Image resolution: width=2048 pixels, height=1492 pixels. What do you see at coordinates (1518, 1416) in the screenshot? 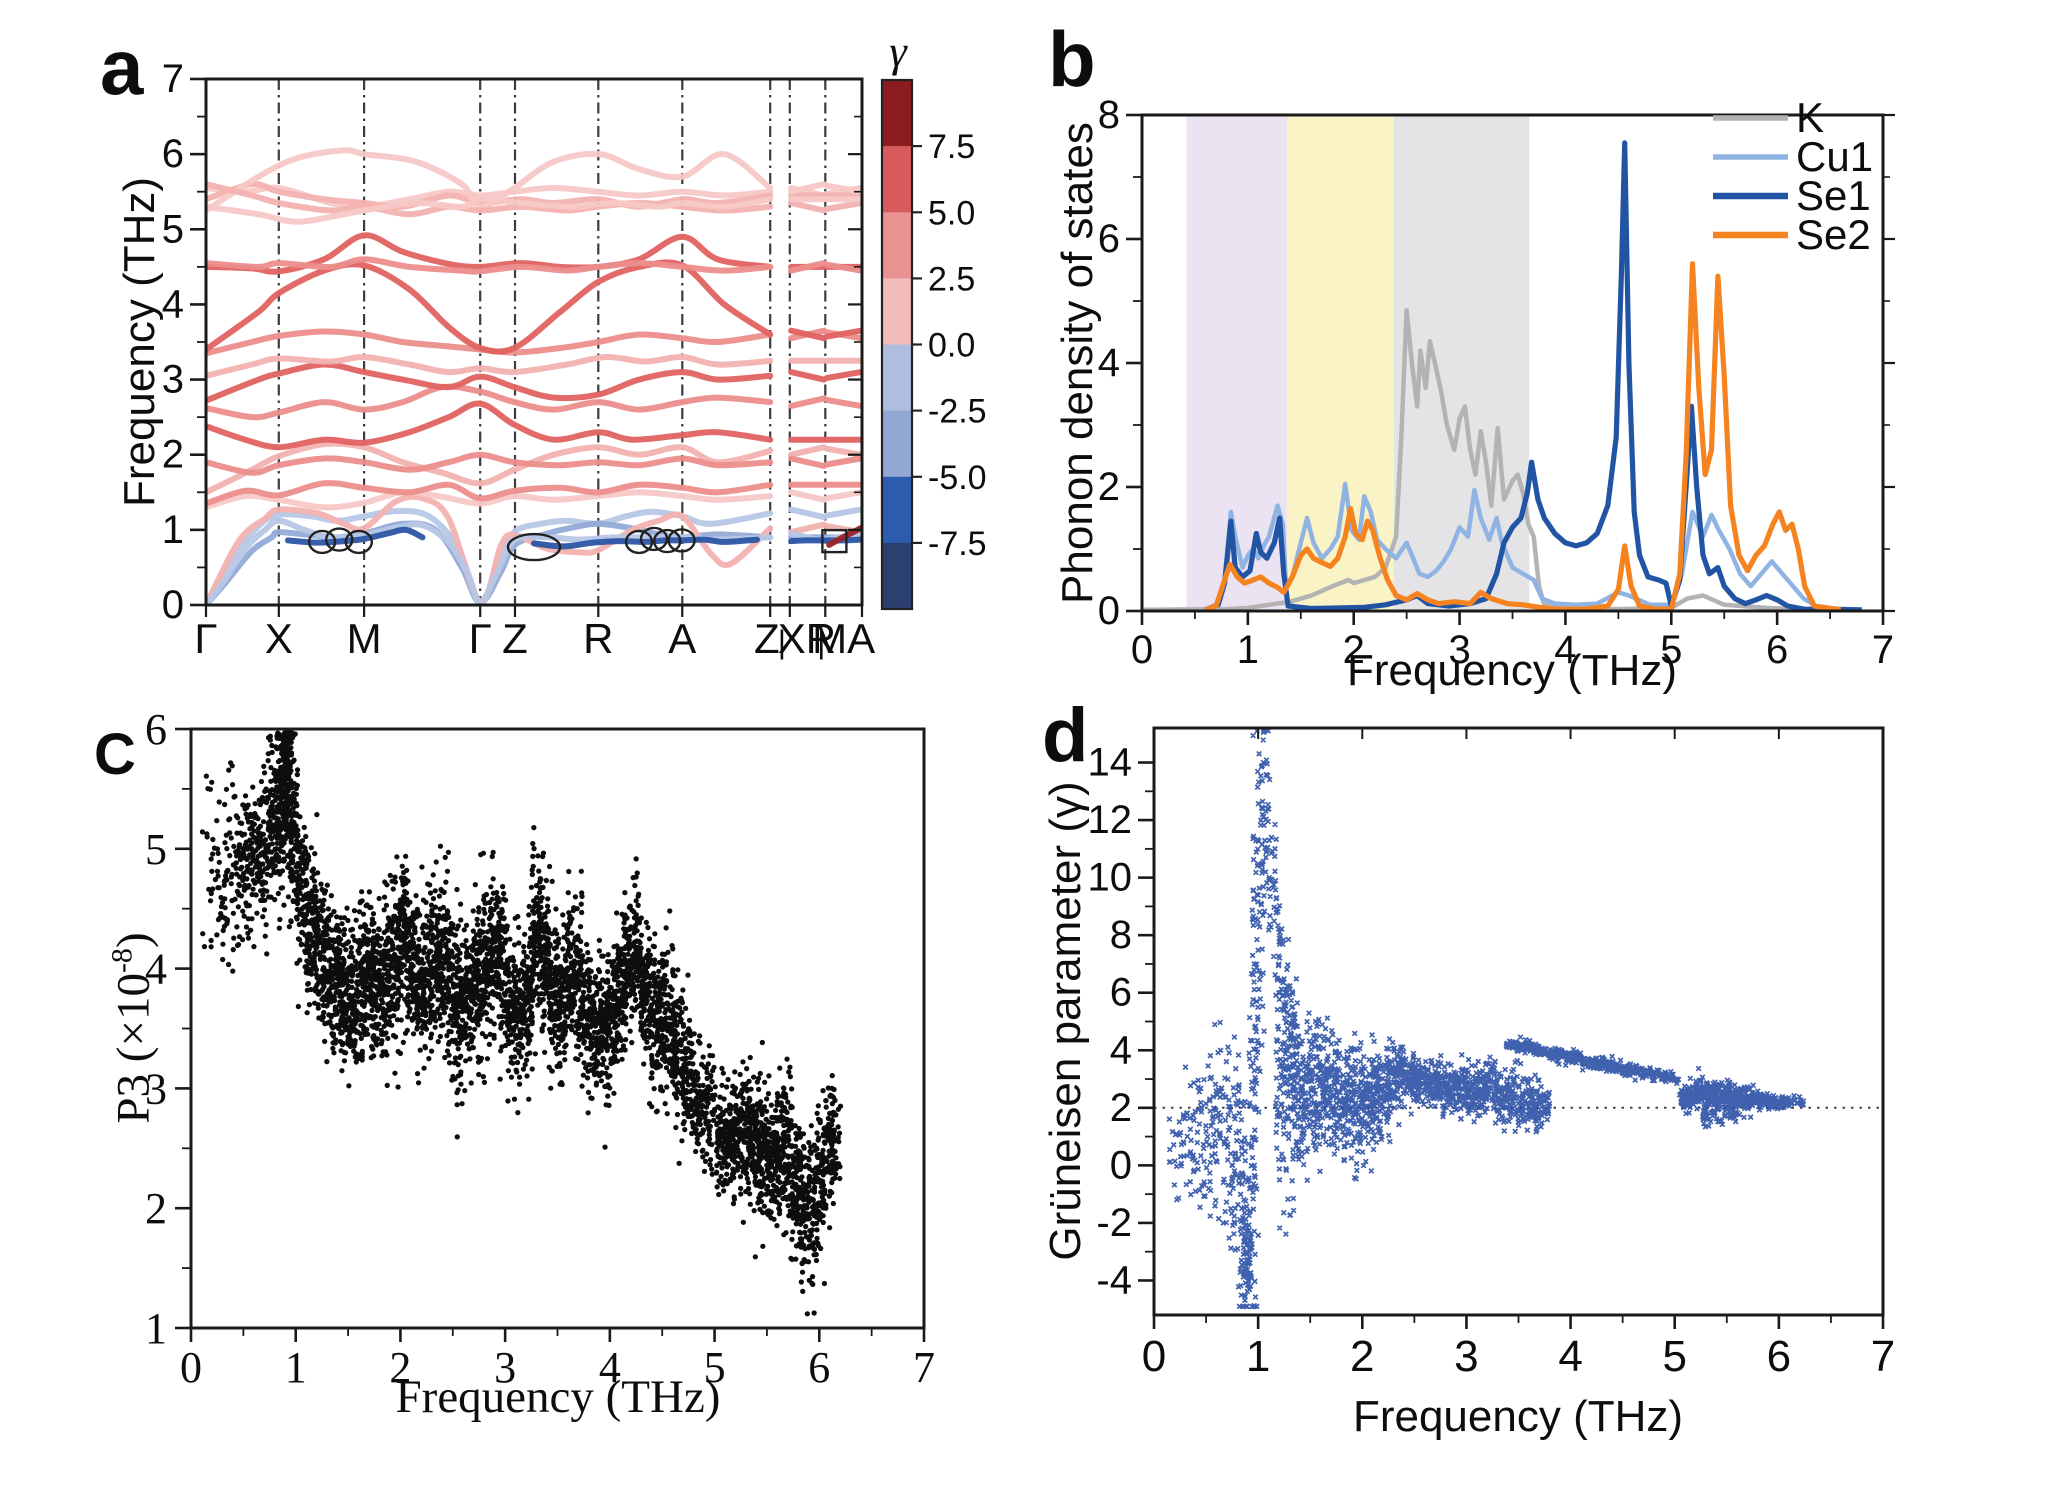
I see `panel-d-xlabel: Frequency (THz)` at bounding box center [1518, 1416].